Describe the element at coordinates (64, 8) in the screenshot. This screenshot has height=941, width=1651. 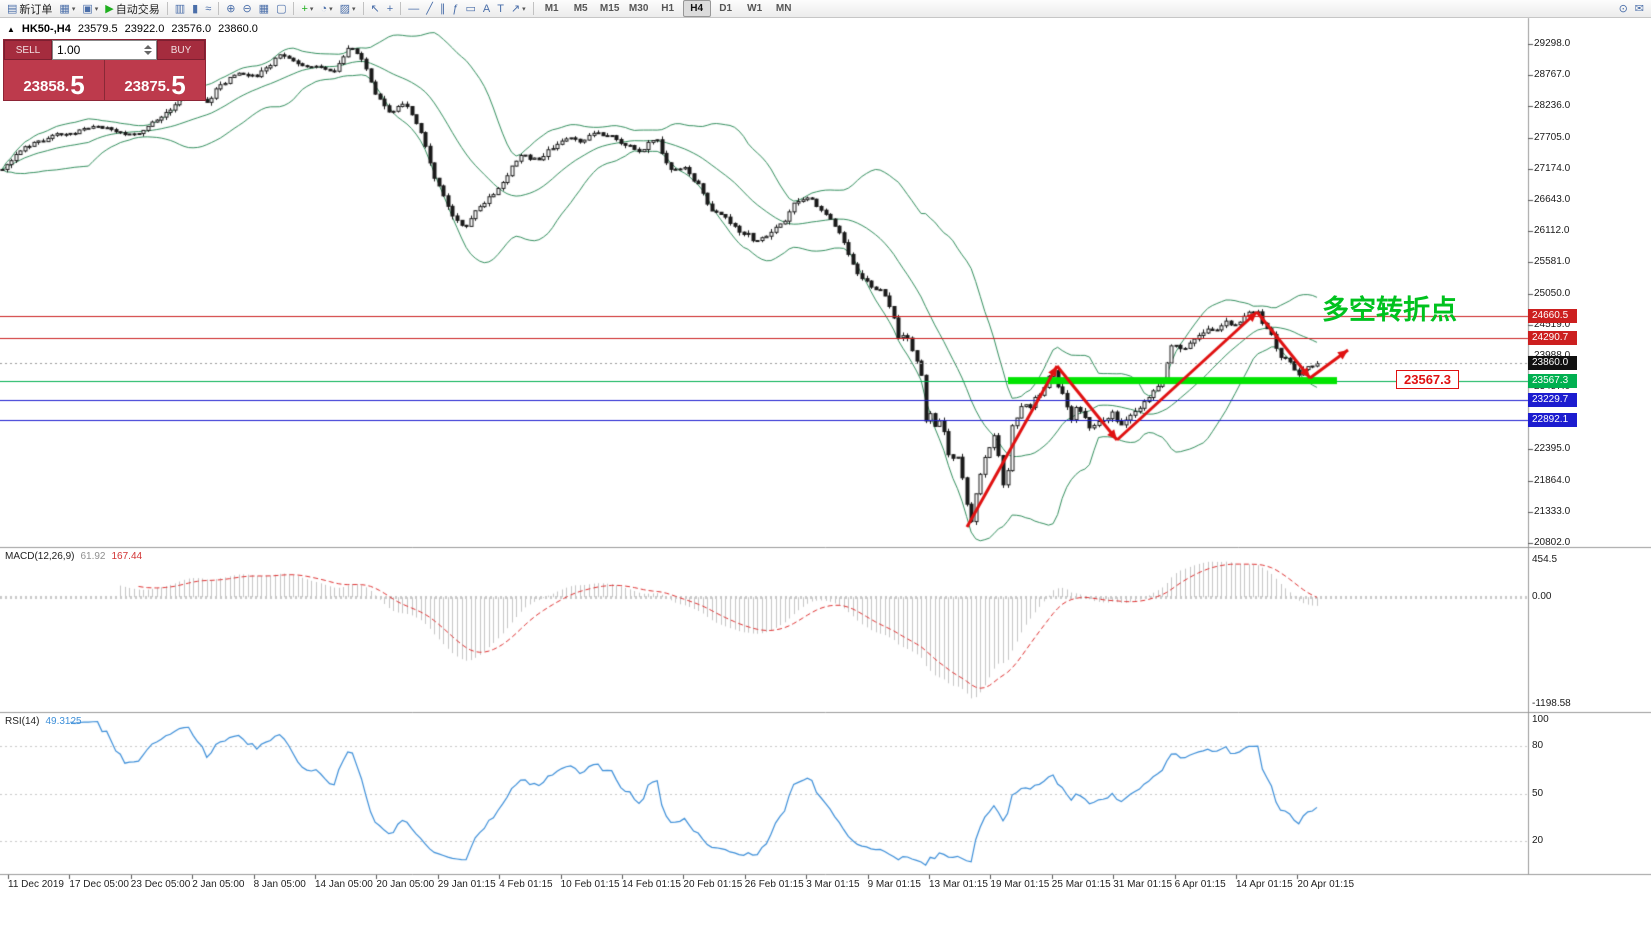
I see `new-chart-icon: ▦` at that location.